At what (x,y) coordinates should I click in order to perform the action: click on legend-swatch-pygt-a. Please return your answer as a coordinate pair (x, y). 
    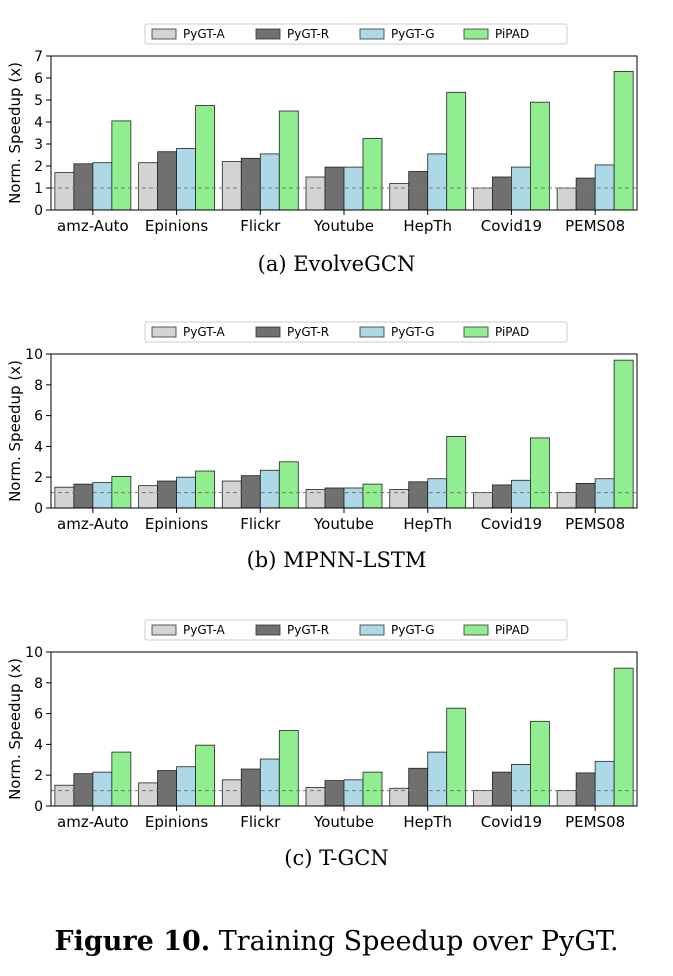
    Looking at the image, I should click on (164, 630).